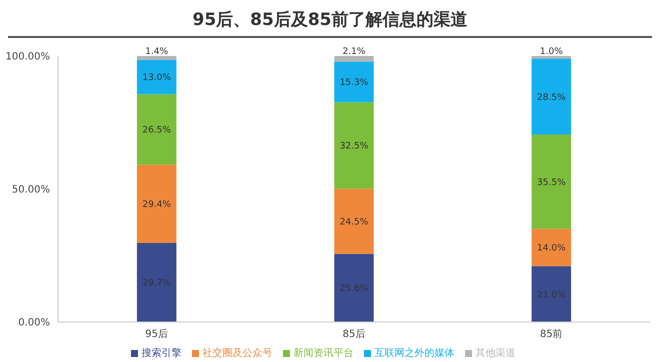 The height and width of the screenshot is (362, 660). I want to click on data-label: 13.0%, so click(157, 78).